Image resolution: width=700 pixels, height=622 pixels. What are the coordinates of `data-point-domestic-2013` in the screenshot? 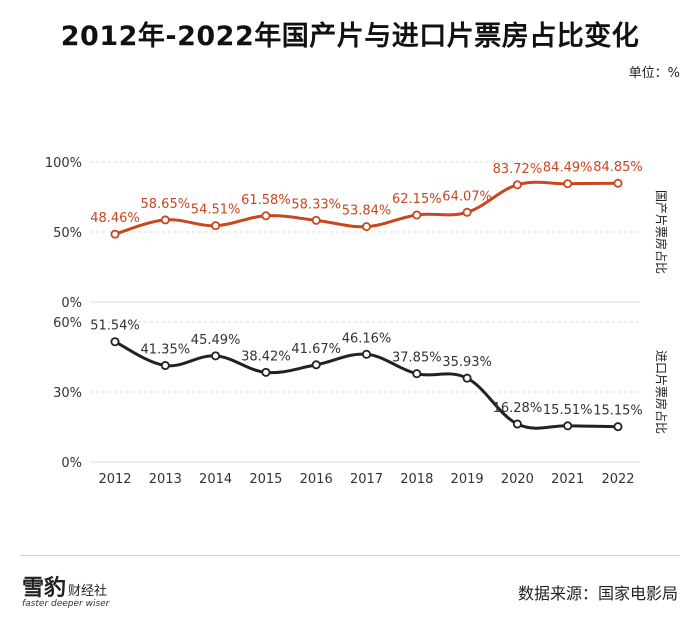 It's located at (165, 220).